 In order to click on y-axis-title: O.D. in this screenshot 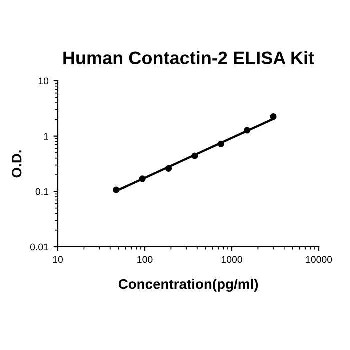, I will do `click(17, 164)`.